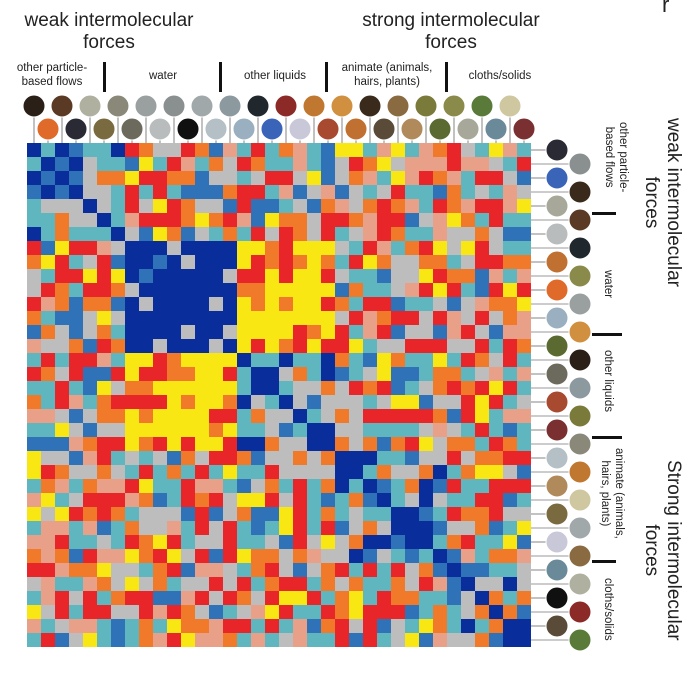 This screenshot has height=674, width=688. Describe the element at coordinates (673, 202) in the screenshot. I see `right-weak-title-line1: weak intermolecular` at that location.